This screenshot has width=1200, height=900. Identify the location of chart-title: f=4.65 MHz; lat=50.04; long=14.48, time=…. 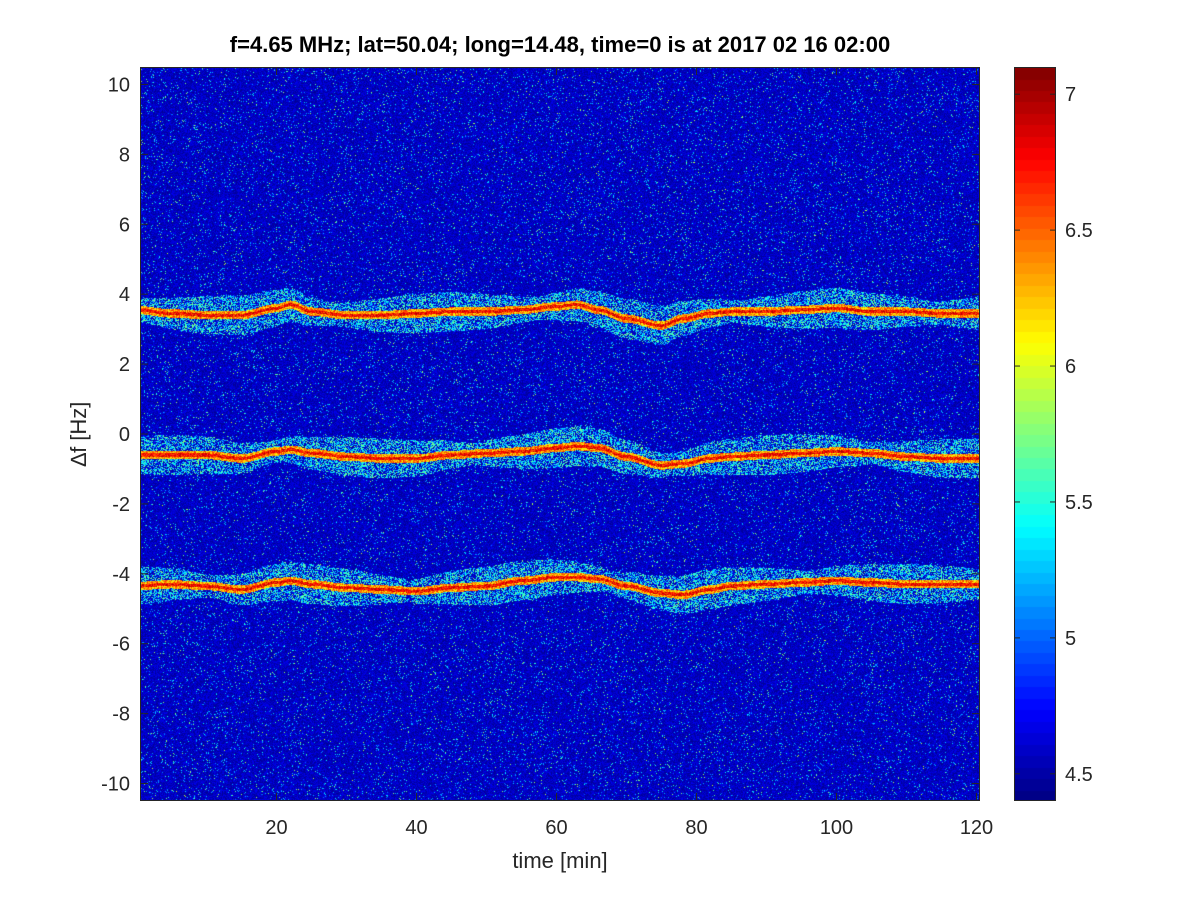
(560, 44).